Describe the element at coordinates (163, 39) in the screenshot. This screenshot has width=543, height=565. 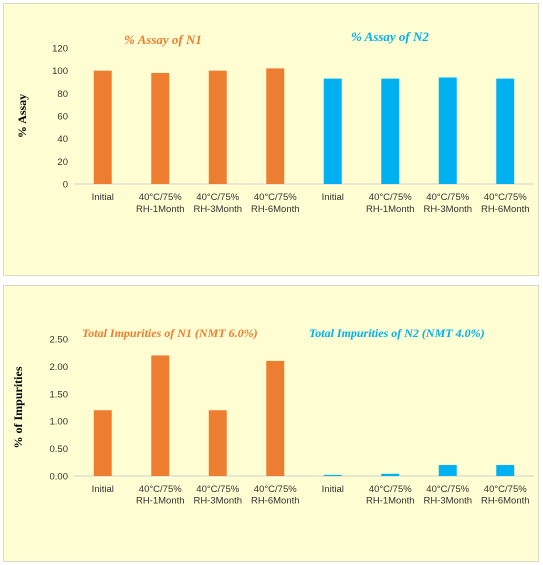
I see `series-annotation: % Assay of N1` at that location.